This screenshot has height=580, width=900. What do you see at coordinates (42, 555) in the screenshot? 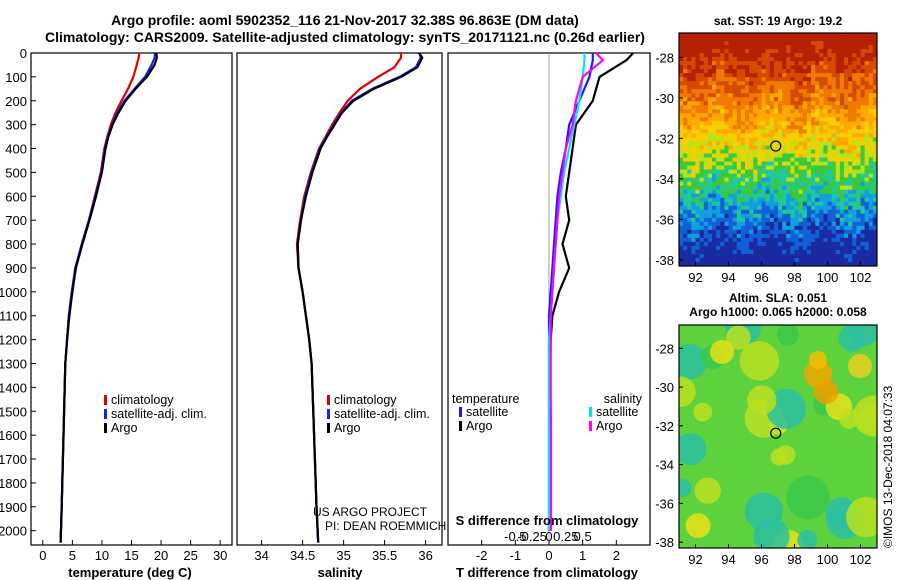
I see `temperature-x-tick-label: 0` at bounding box center [42, 555].